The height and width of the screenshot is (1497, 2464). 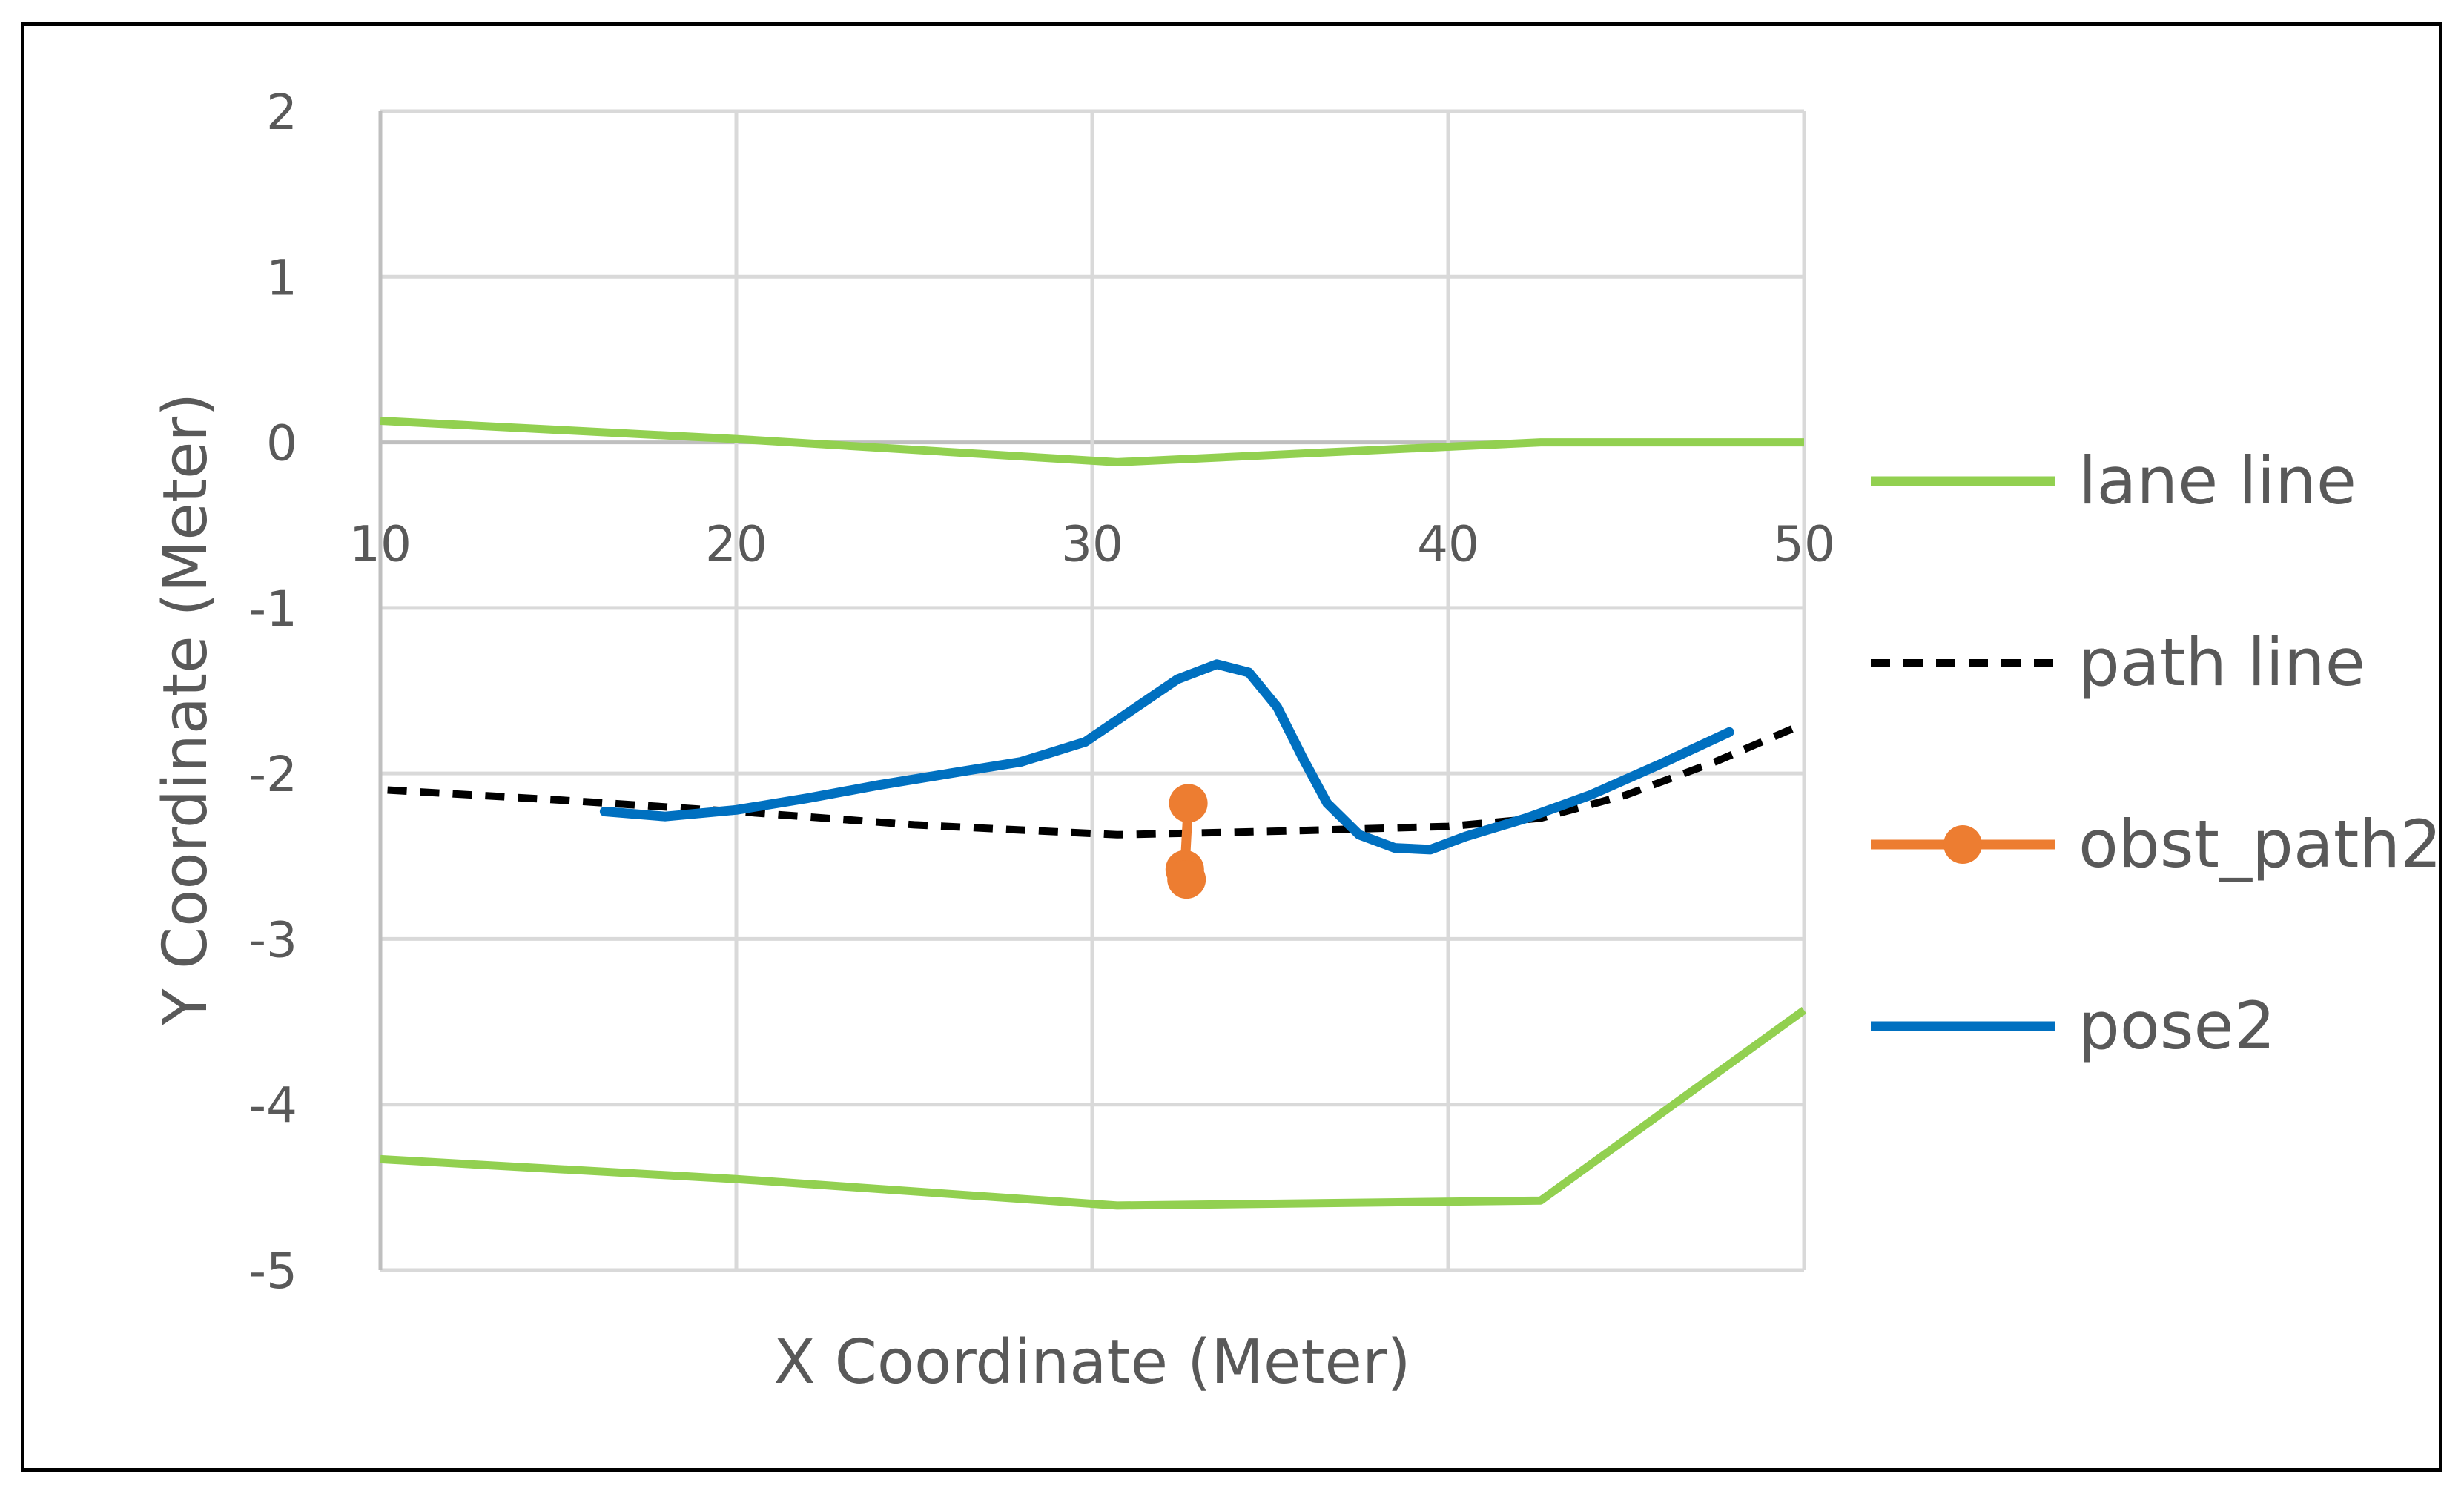 What do you see at coordinates (282, 443) in the screenshot?
I see `y-tick-label: 0` at bounding box center [282, 443].